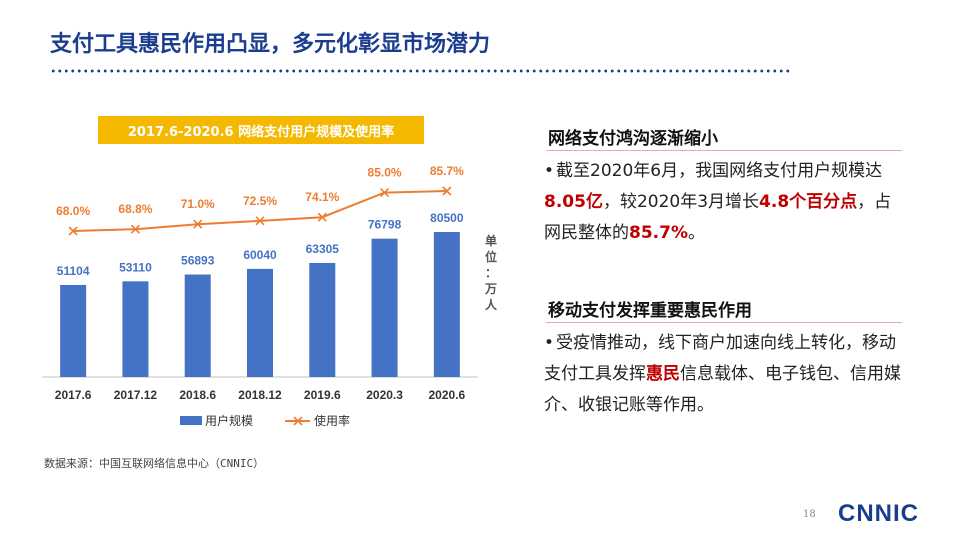 The width and height of the screenshot is (960, 540). I want to click on bar-data-label: 60040, so click(260, 255).